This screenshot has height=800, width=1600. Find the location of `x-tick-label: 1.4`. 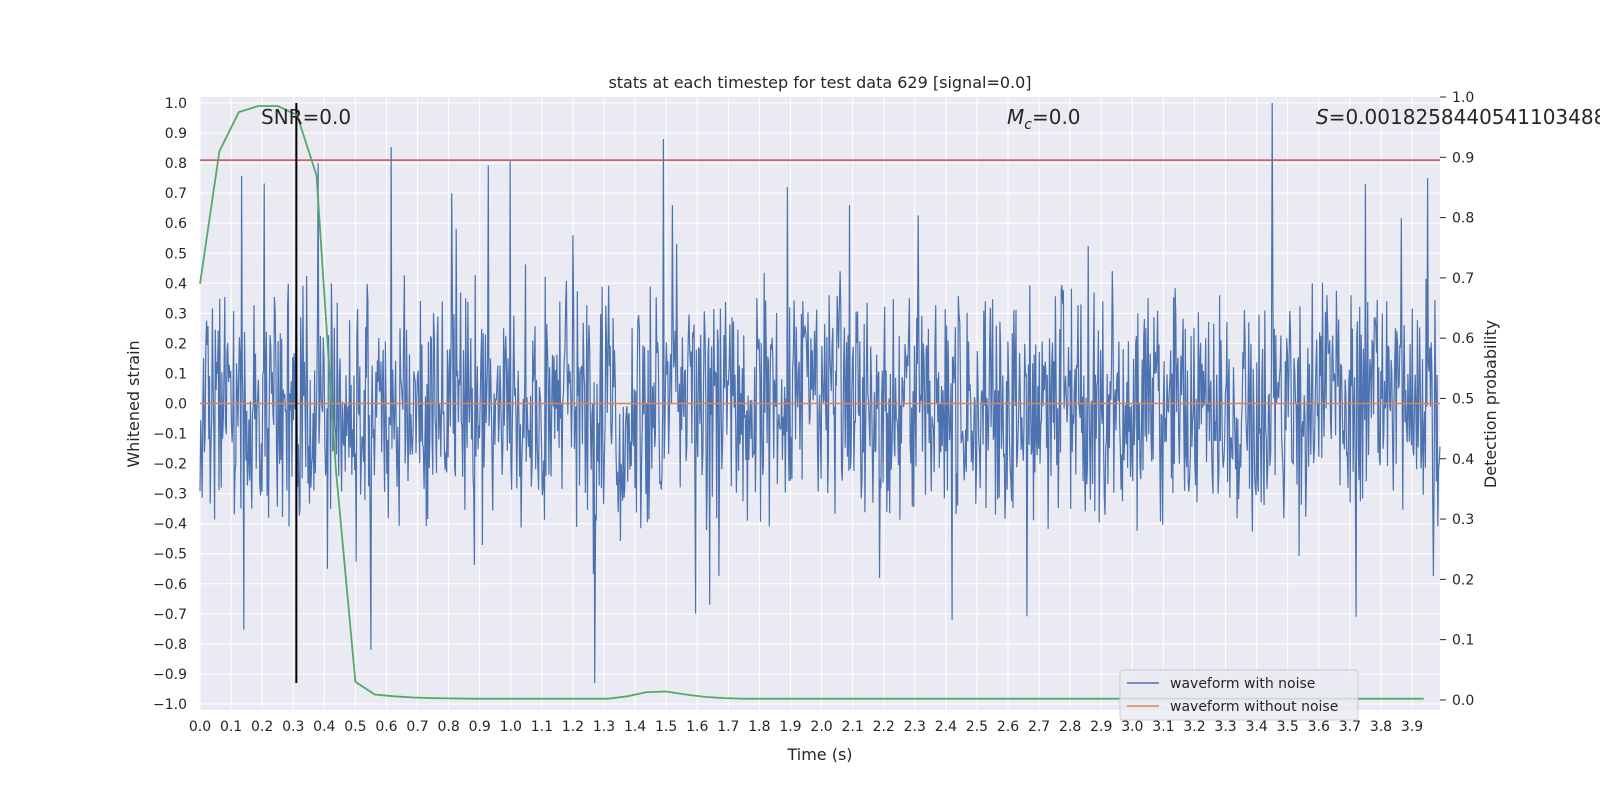

x-tick-label: 1.4 is located at coordinates (635, 727).